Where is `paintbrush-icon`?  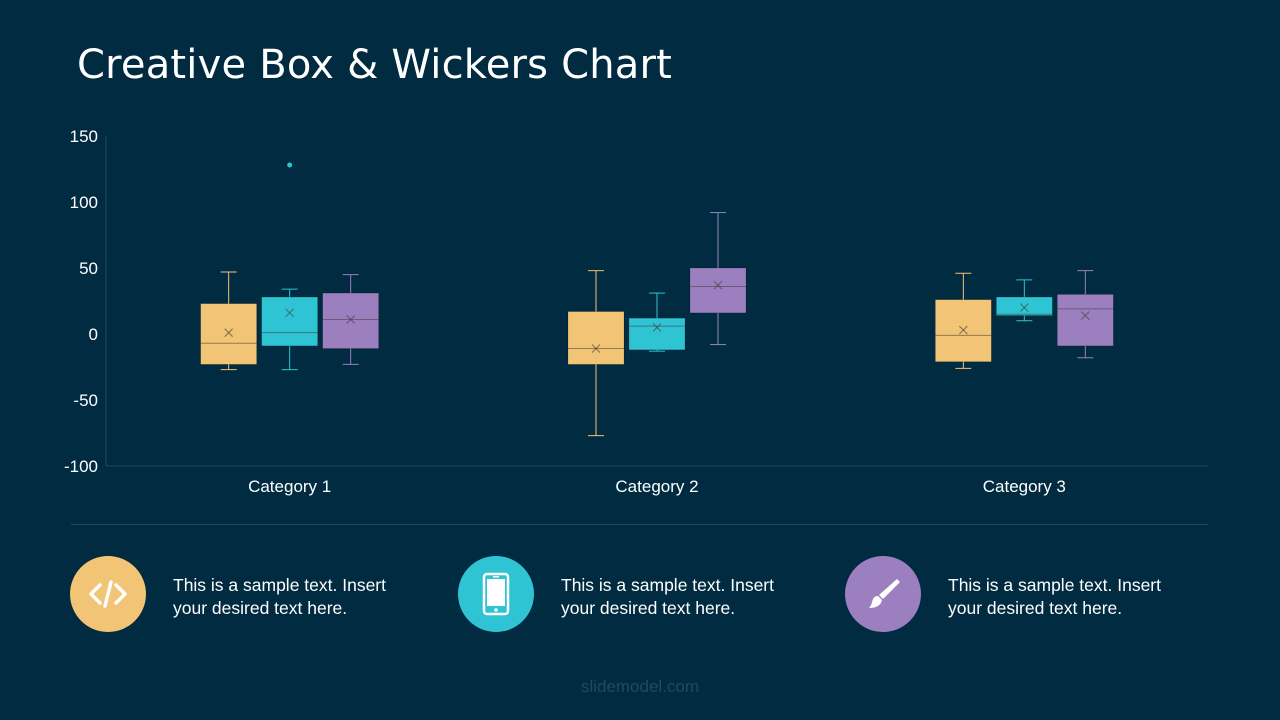 paintbrush-icon is located at coordinates (883, 594).